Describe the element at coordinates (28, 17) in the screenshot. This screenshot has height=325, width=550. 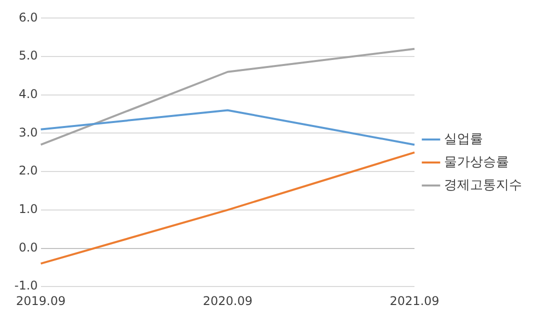
I see `y-tick-label: 6.0` at that location.